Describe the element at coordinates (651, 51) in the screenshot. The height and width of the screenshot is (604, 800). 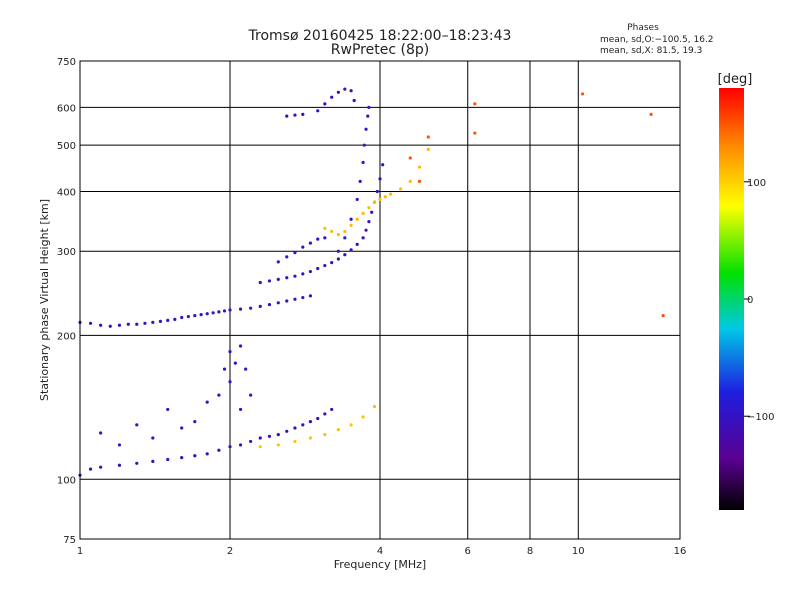
I see `phases-note-line2: mean, sd,X: 81.5, 19.3` at that location.